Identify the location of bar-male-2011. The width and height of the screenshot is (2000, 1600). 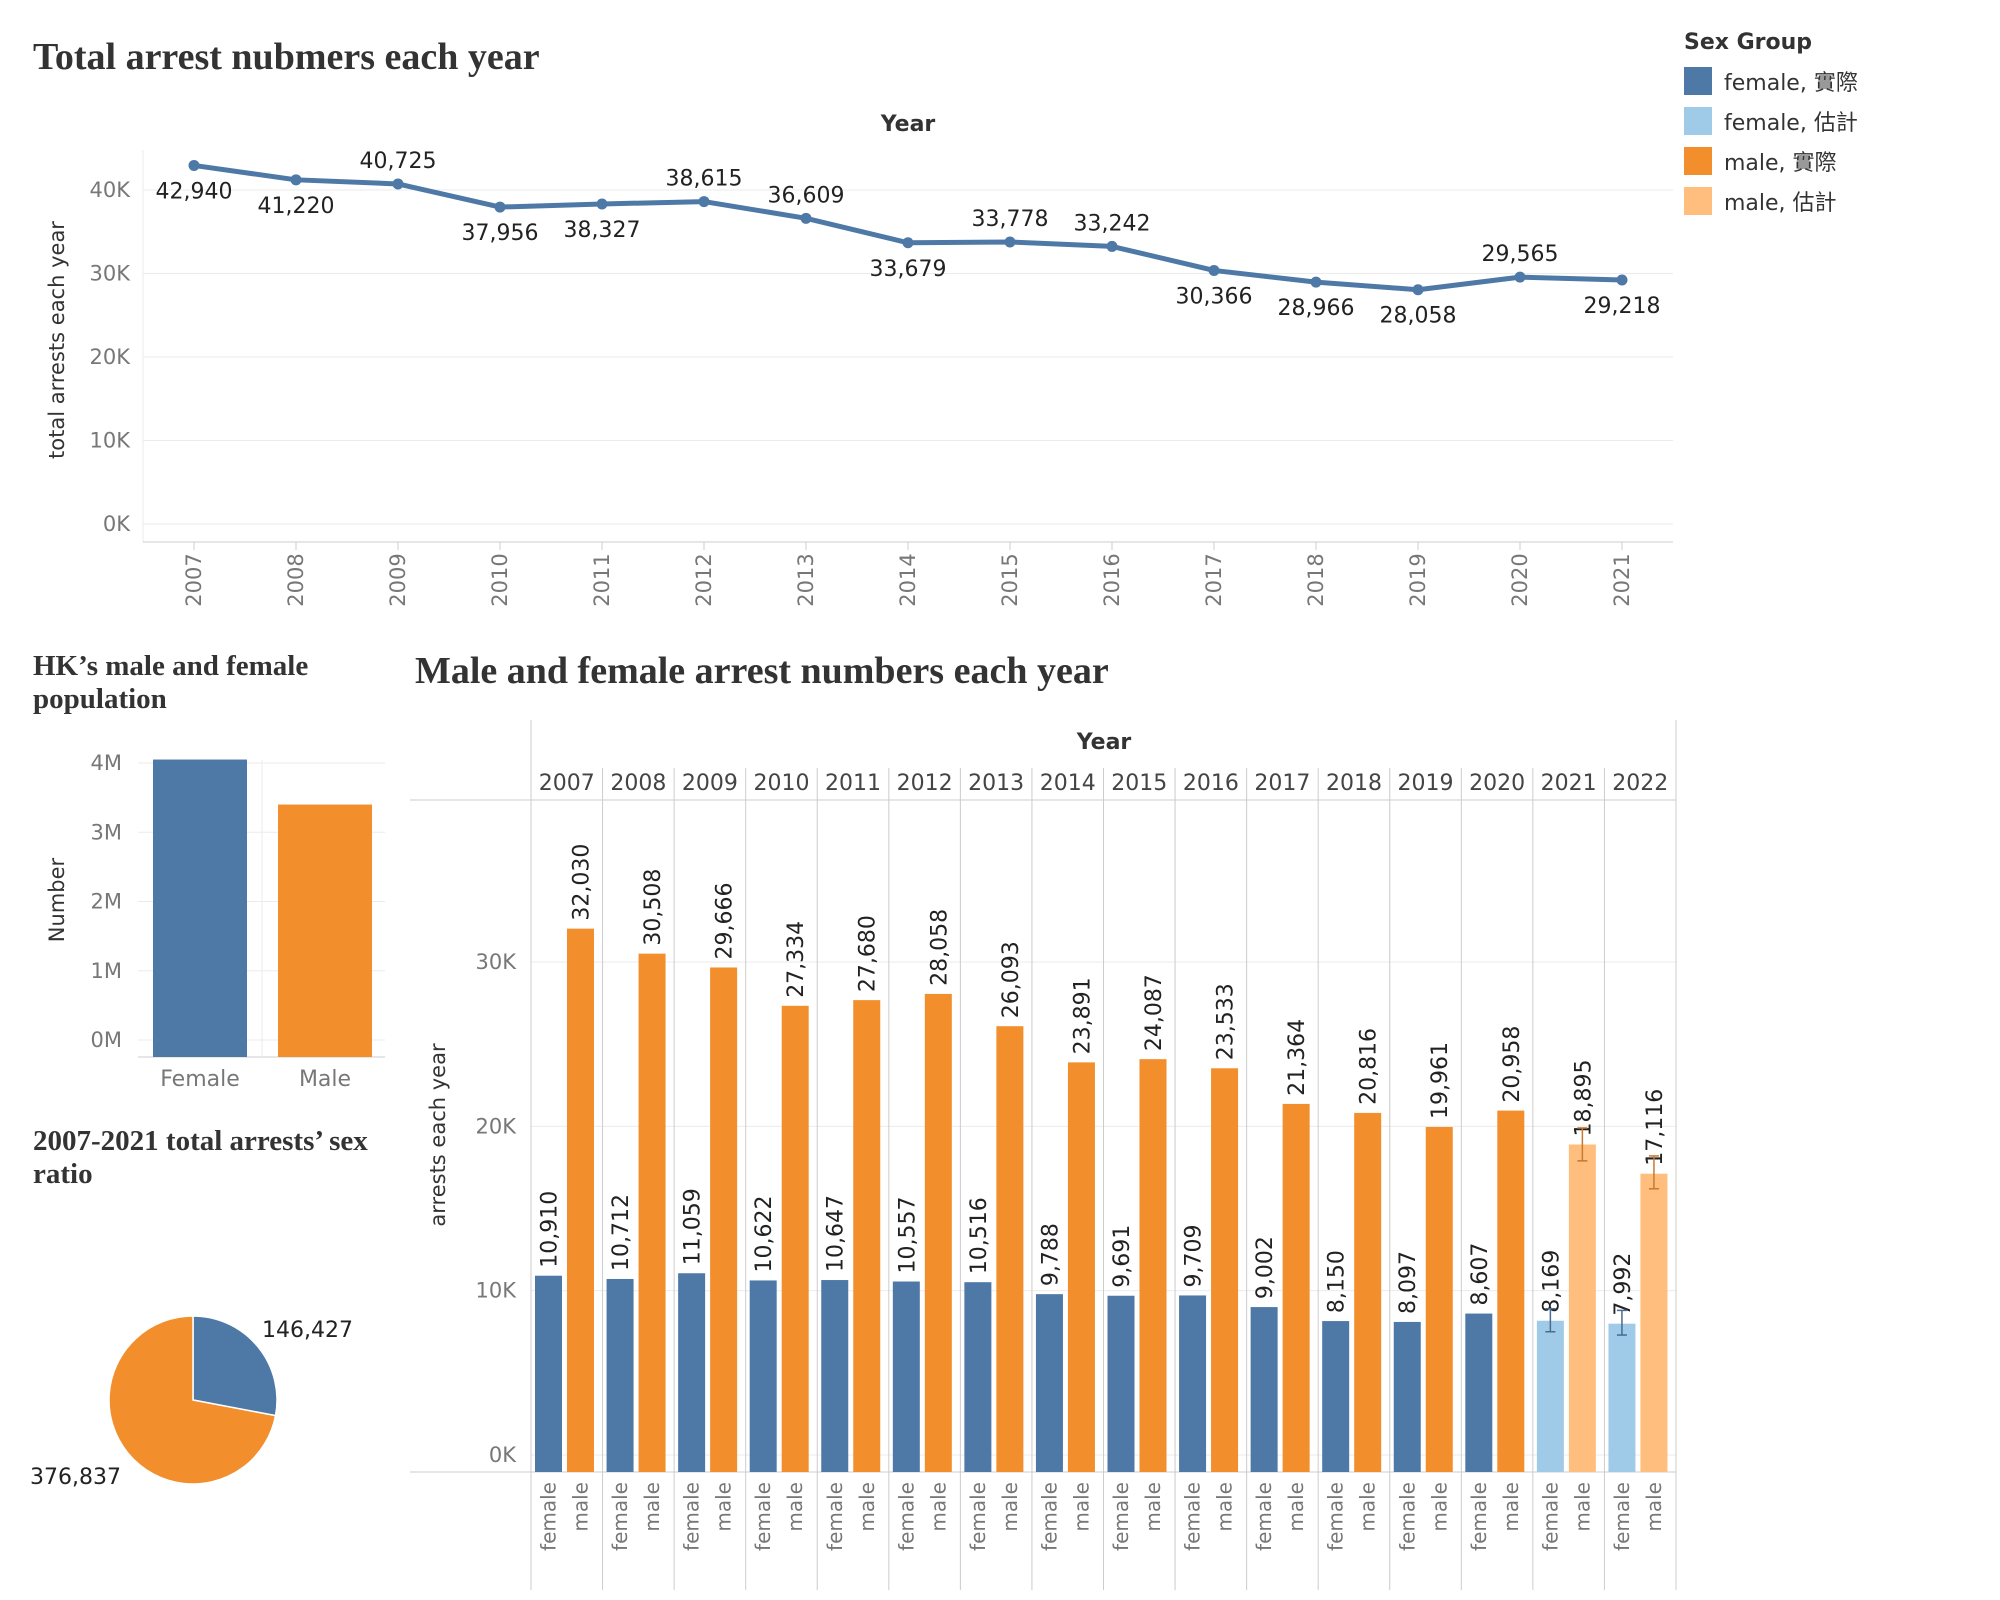
(867, 1236).